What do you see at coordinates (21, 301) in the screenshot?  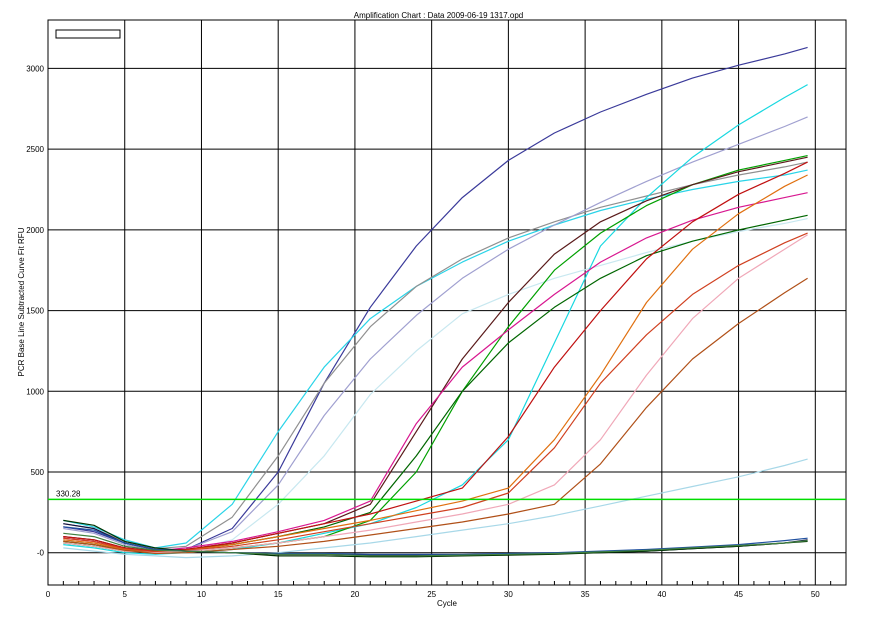 I see `y-axis-label: PCR Base Line Subtracted Curve Fit RFU` at bounding box center [21, 301].